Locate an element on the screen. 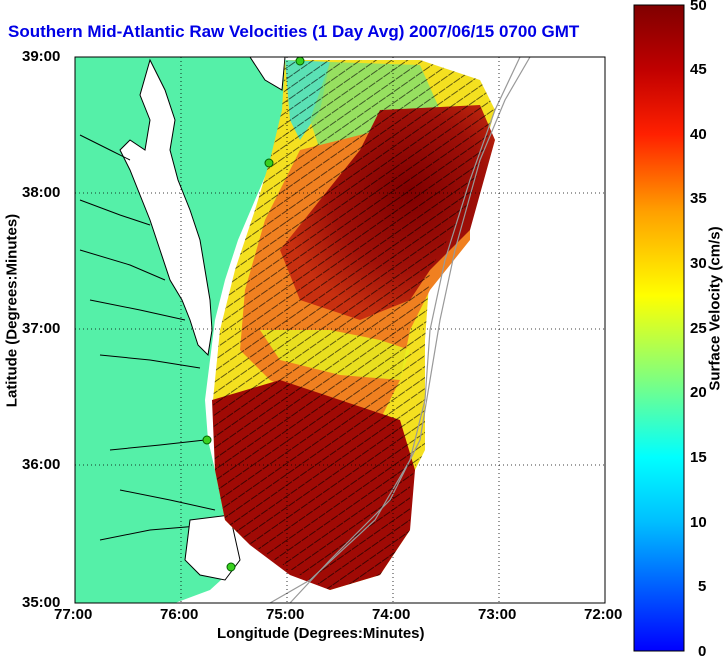 The image size is (724, 660). river-lines is located at coordinates (147, 337).